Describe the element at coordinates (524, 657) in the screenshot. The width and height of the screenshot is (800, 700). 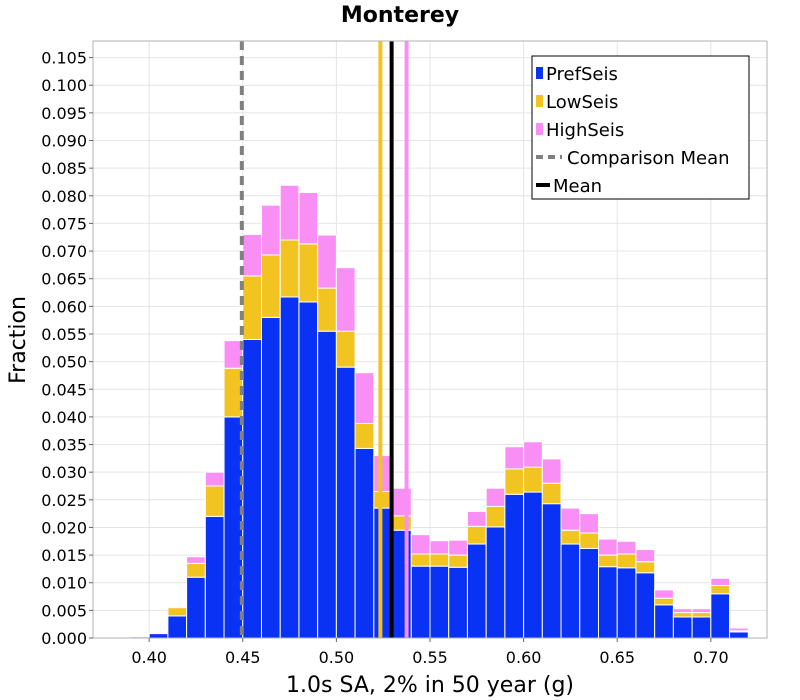
I see `x-tick-label: 0.60` at that location.